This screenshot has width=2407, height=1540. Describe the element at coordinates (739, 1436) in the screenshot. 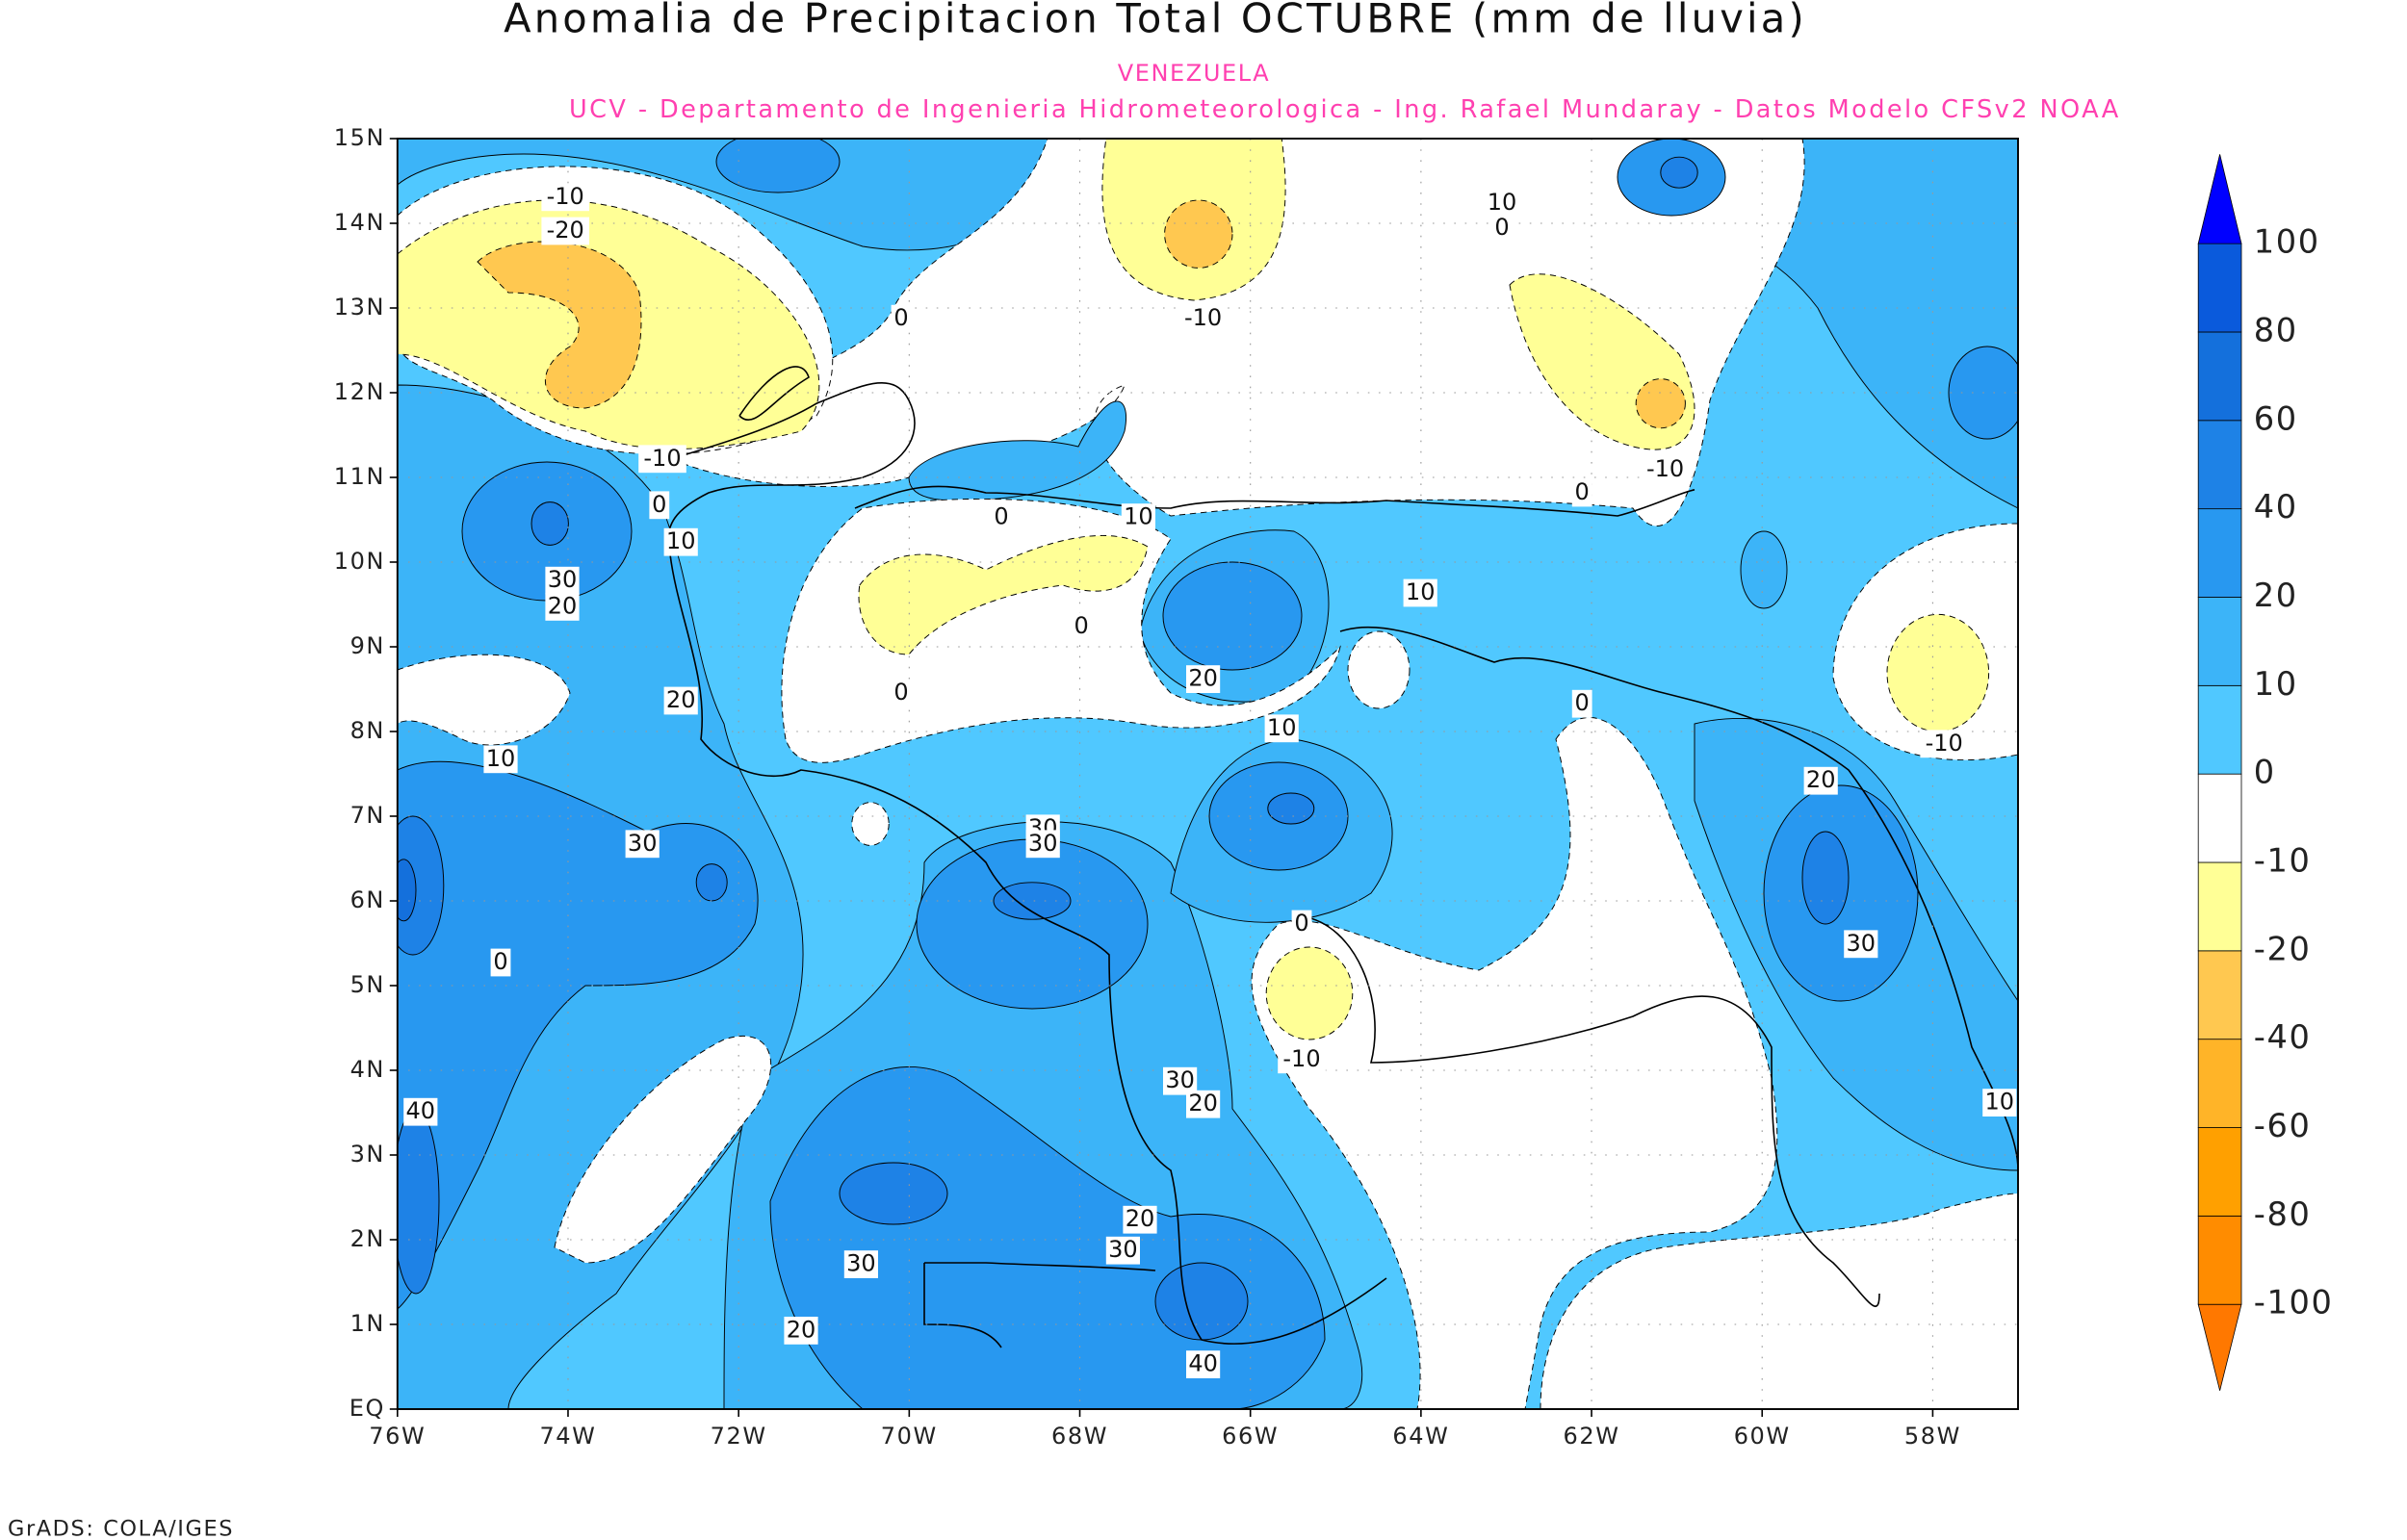

I see `lon-tick-label: 72W` at that location.